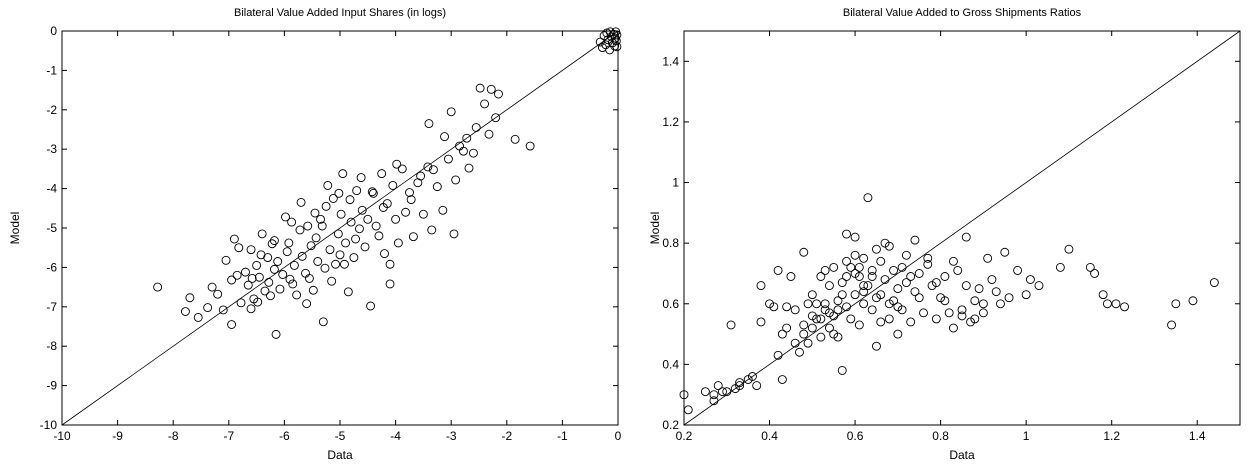  I want to click on y-tick-label: -10, so click(49, 425).